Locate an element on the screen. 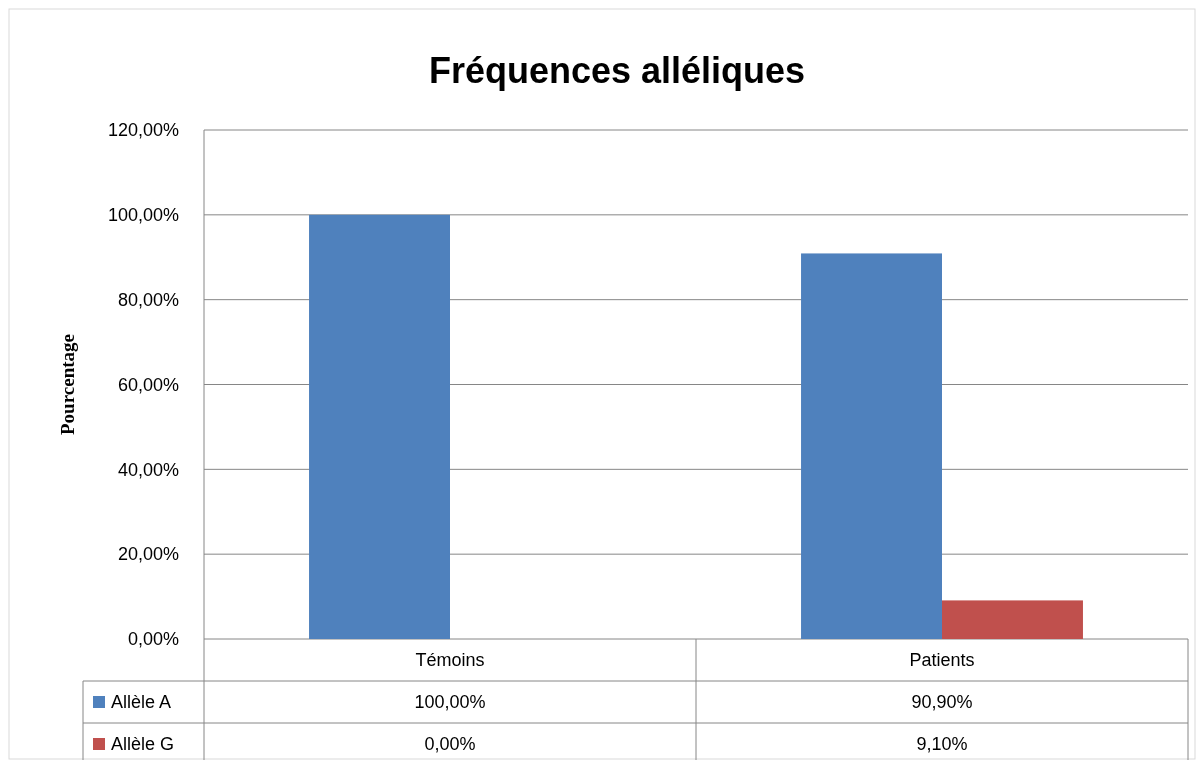  y-tick-label: 40,00% is located at coordinates (148, 469).